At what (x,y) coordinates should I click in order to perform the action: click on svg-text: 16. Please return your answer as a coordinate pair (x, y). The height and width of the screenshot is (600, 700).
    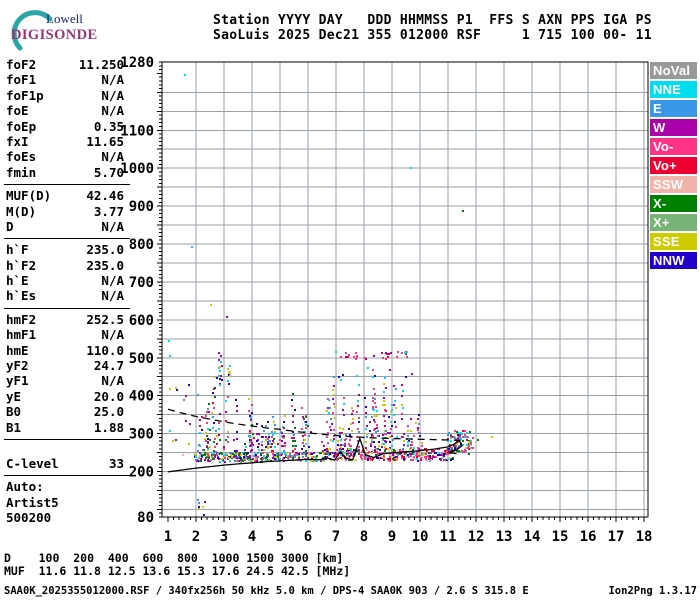
    Looking at the image, I should click on (588, 537).